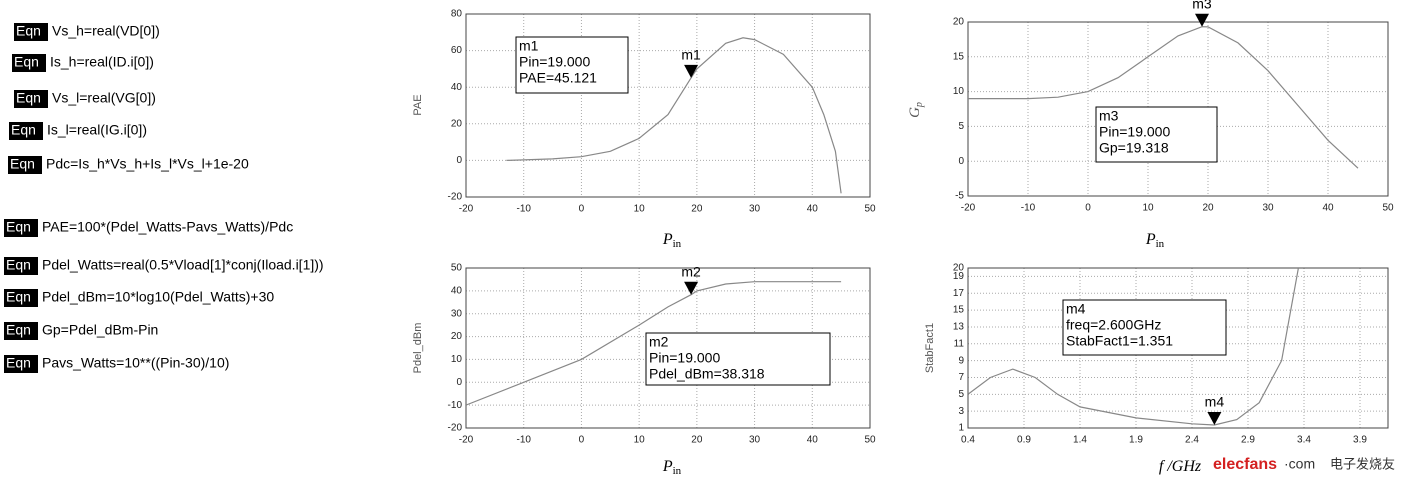  What do you see at coordinates (930, 348) in the screenshot?
I see `y-axis-label-main: StabFact1` at bounding box center [930, 348].